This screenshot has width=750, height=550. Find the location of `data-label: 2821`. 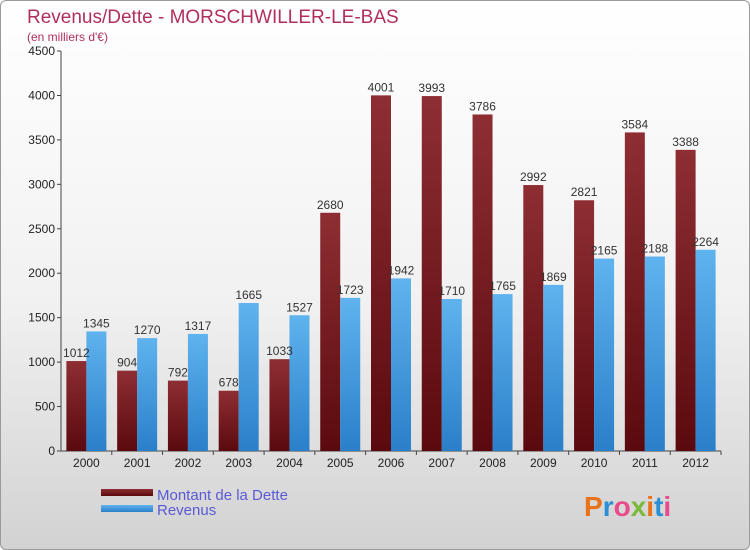

data-label: 2821 is located at coordinates (584, 192).